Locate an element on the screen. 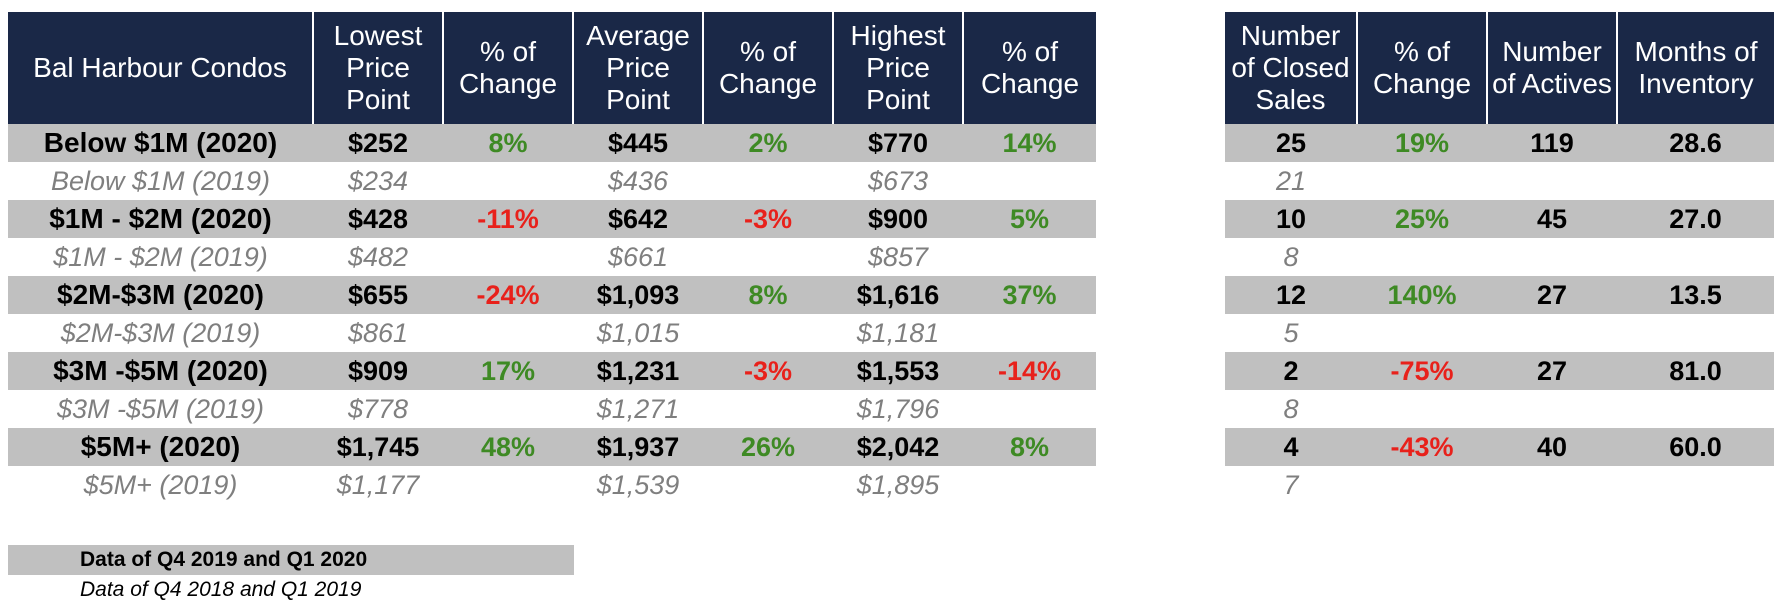 This screenshot has width=1792, height=610. lowest-change: -24% is located at coordinates (508, 295).